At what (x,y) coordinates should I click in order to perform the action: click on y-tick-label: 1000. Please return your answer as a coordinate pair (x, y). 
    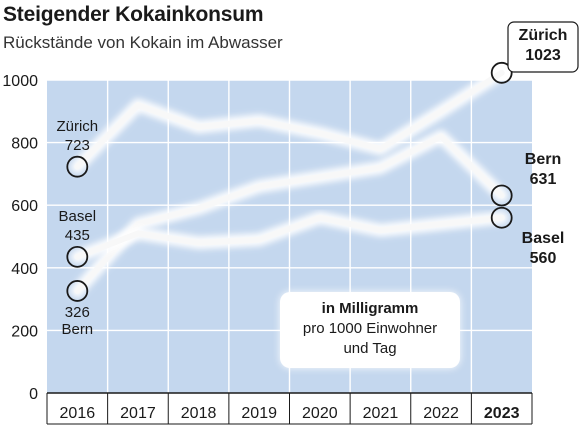
    Looking at the image, I should click on (20, 81).